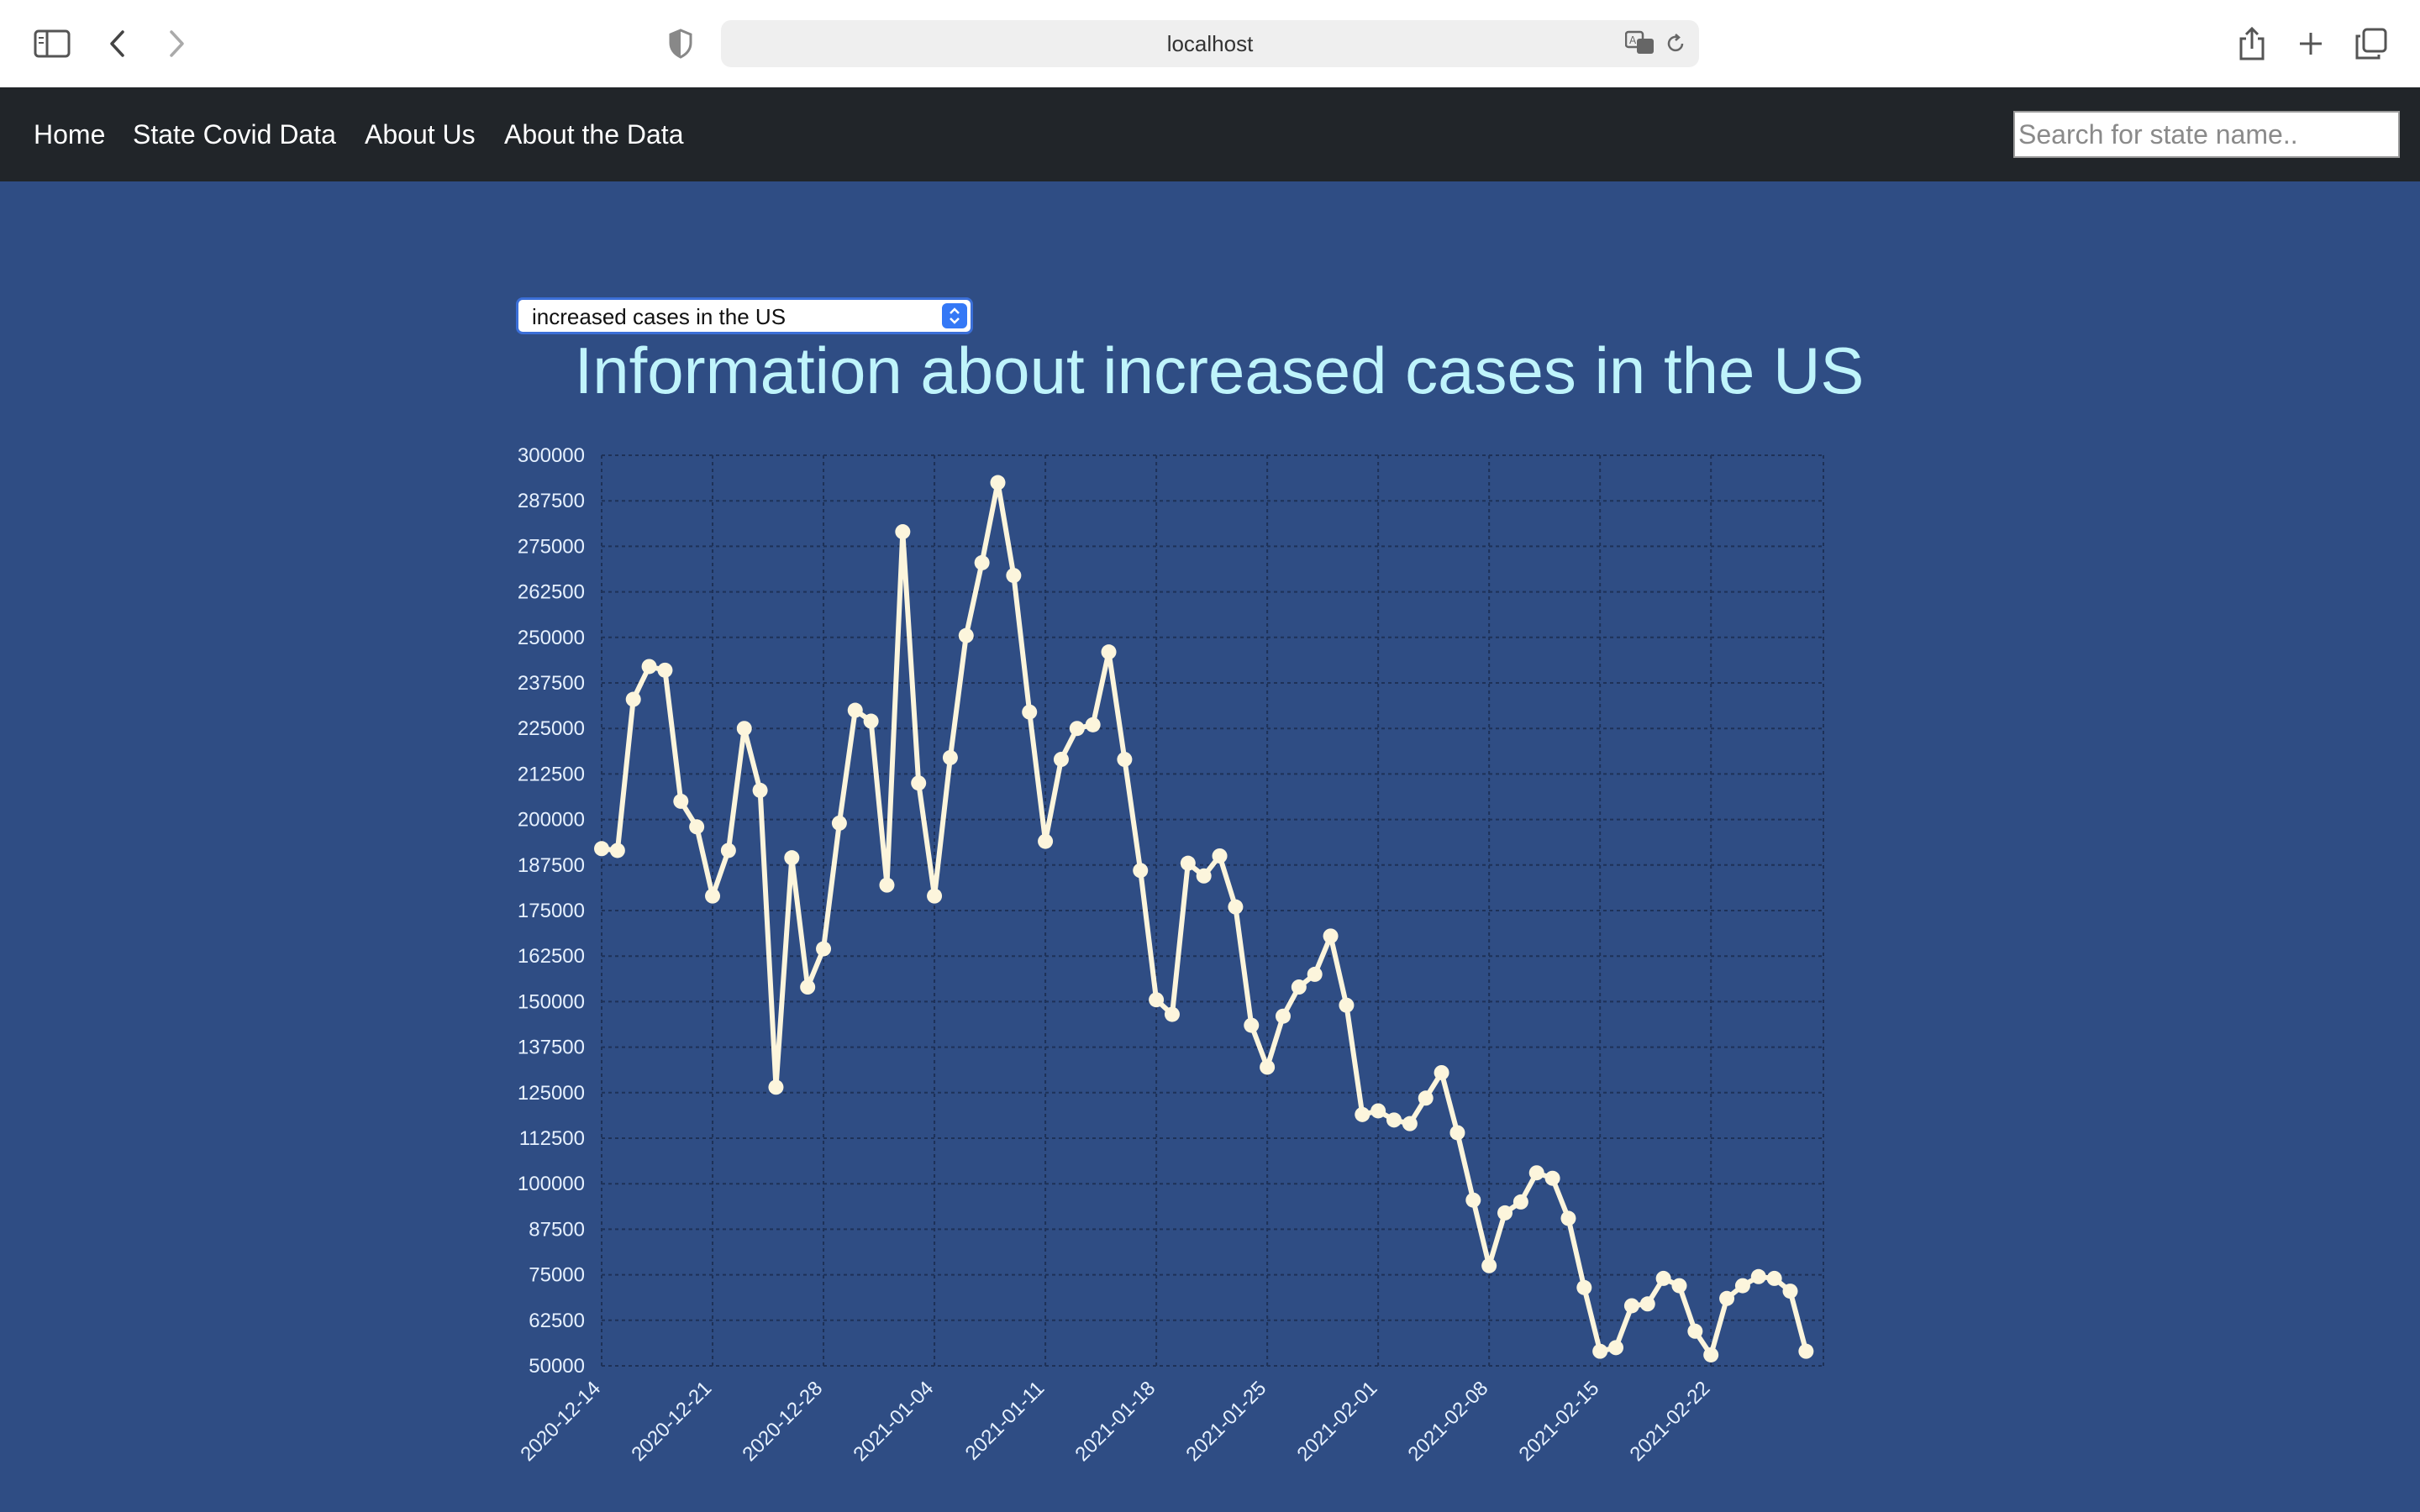 This screenshot has width=2420, height=1512. What do you see at coordinates (52, 44) in the screenshot?
I see `sidebar-toggle-icon` at bounding box center [52, 44].